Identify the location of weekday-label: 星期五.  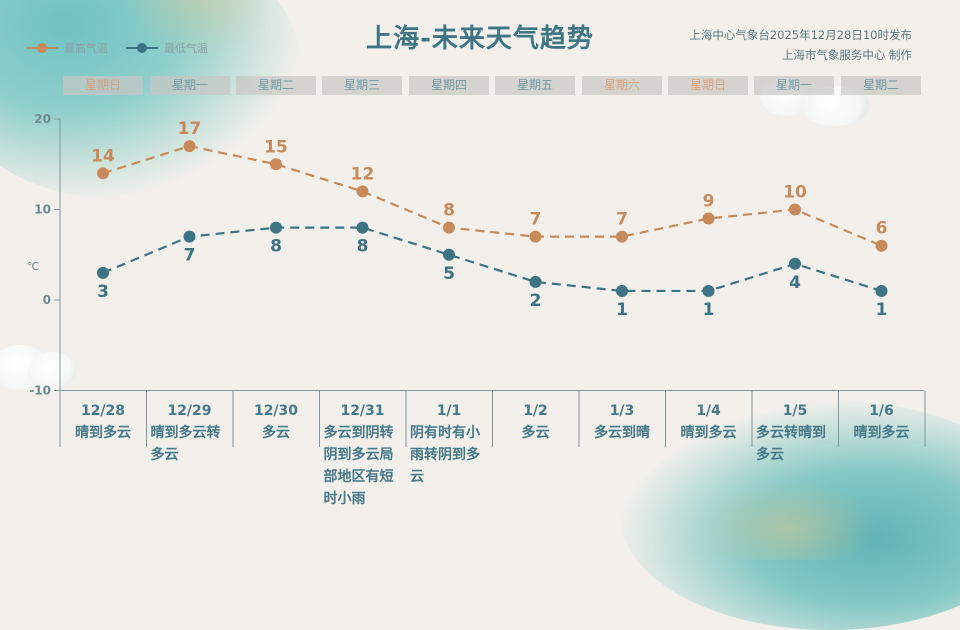
(535, 85).